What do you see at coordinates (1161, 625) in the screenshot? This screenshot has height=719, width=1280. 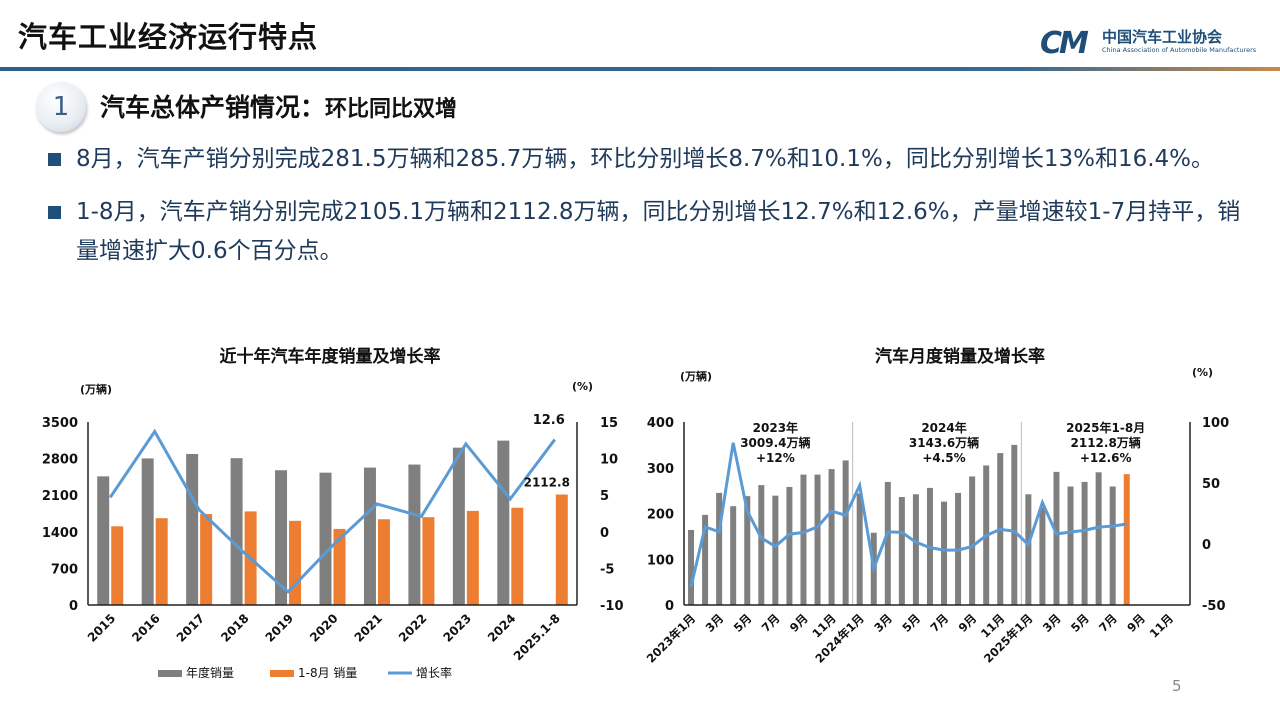 I see `x-tick-label: 11月` at bounding box center [1161, 625].